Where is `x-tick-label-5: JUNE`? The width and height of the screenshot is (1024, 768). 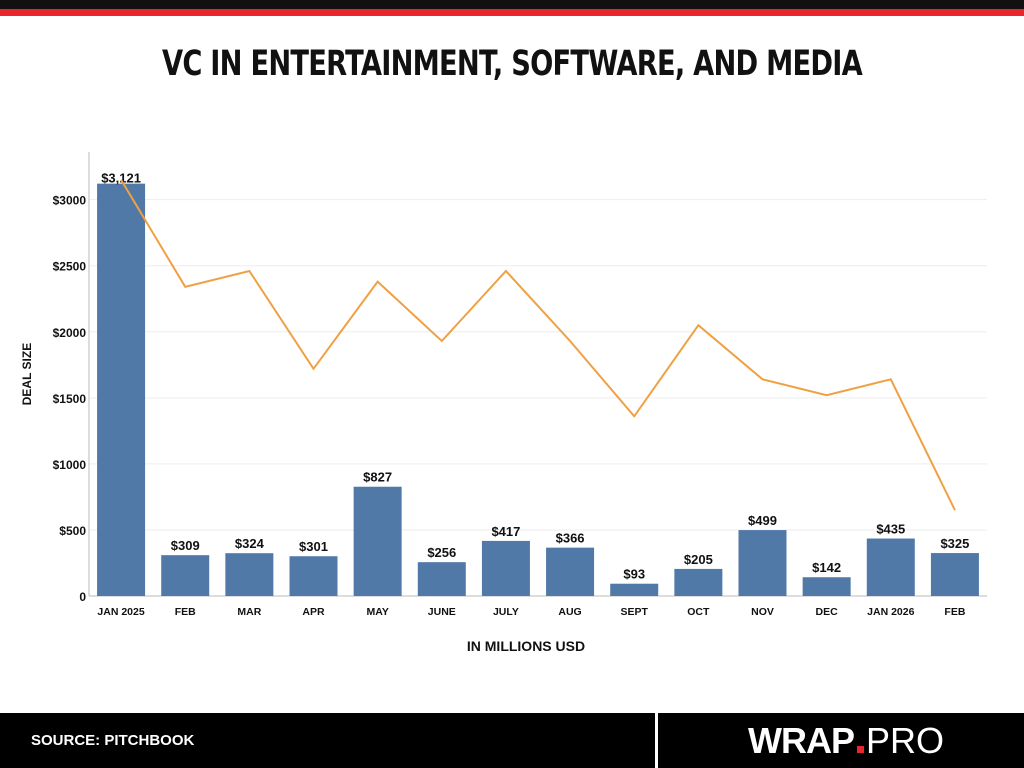
x-tick-label-5: JUNE is located at coordinates (442, 612).